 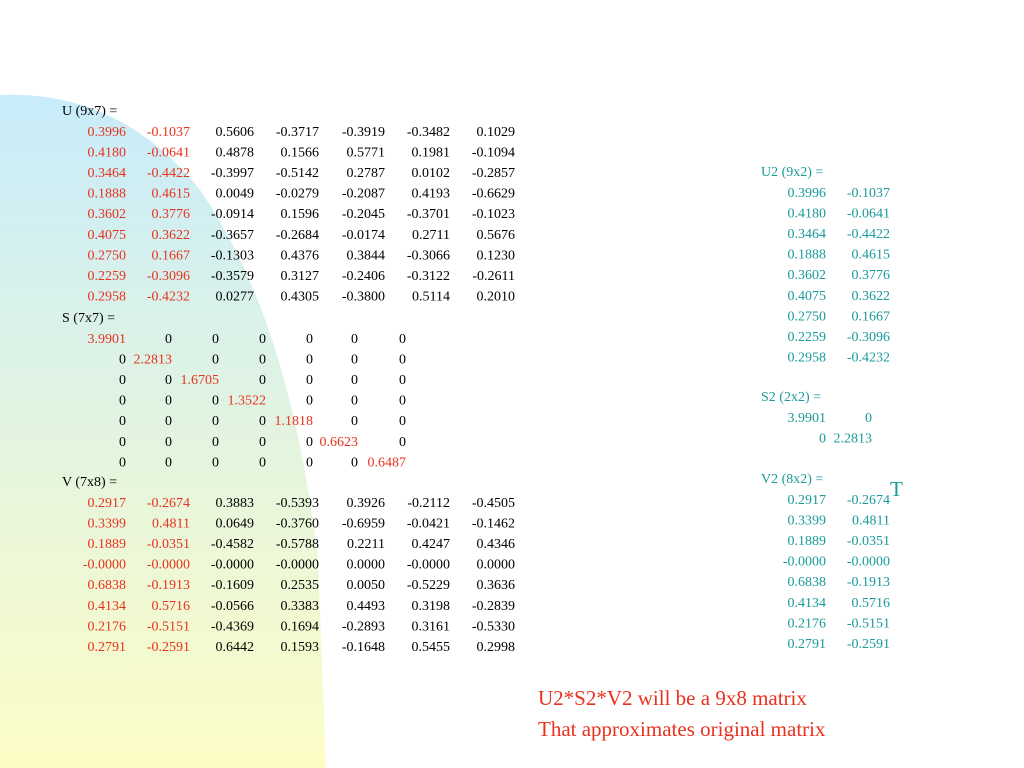 I want to click on matrix-cell: 3.9901, so click(x=807, y=418).